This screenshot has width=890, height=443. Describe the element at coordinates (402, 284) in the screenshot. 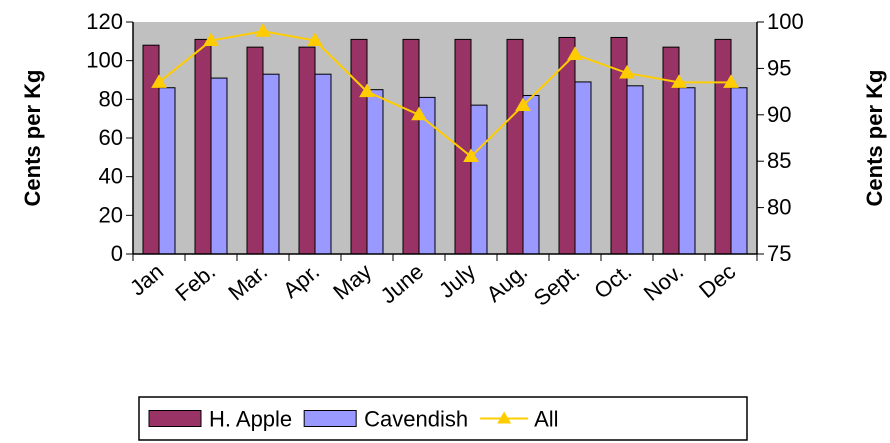

I see `x-tick-label: June` at that location.